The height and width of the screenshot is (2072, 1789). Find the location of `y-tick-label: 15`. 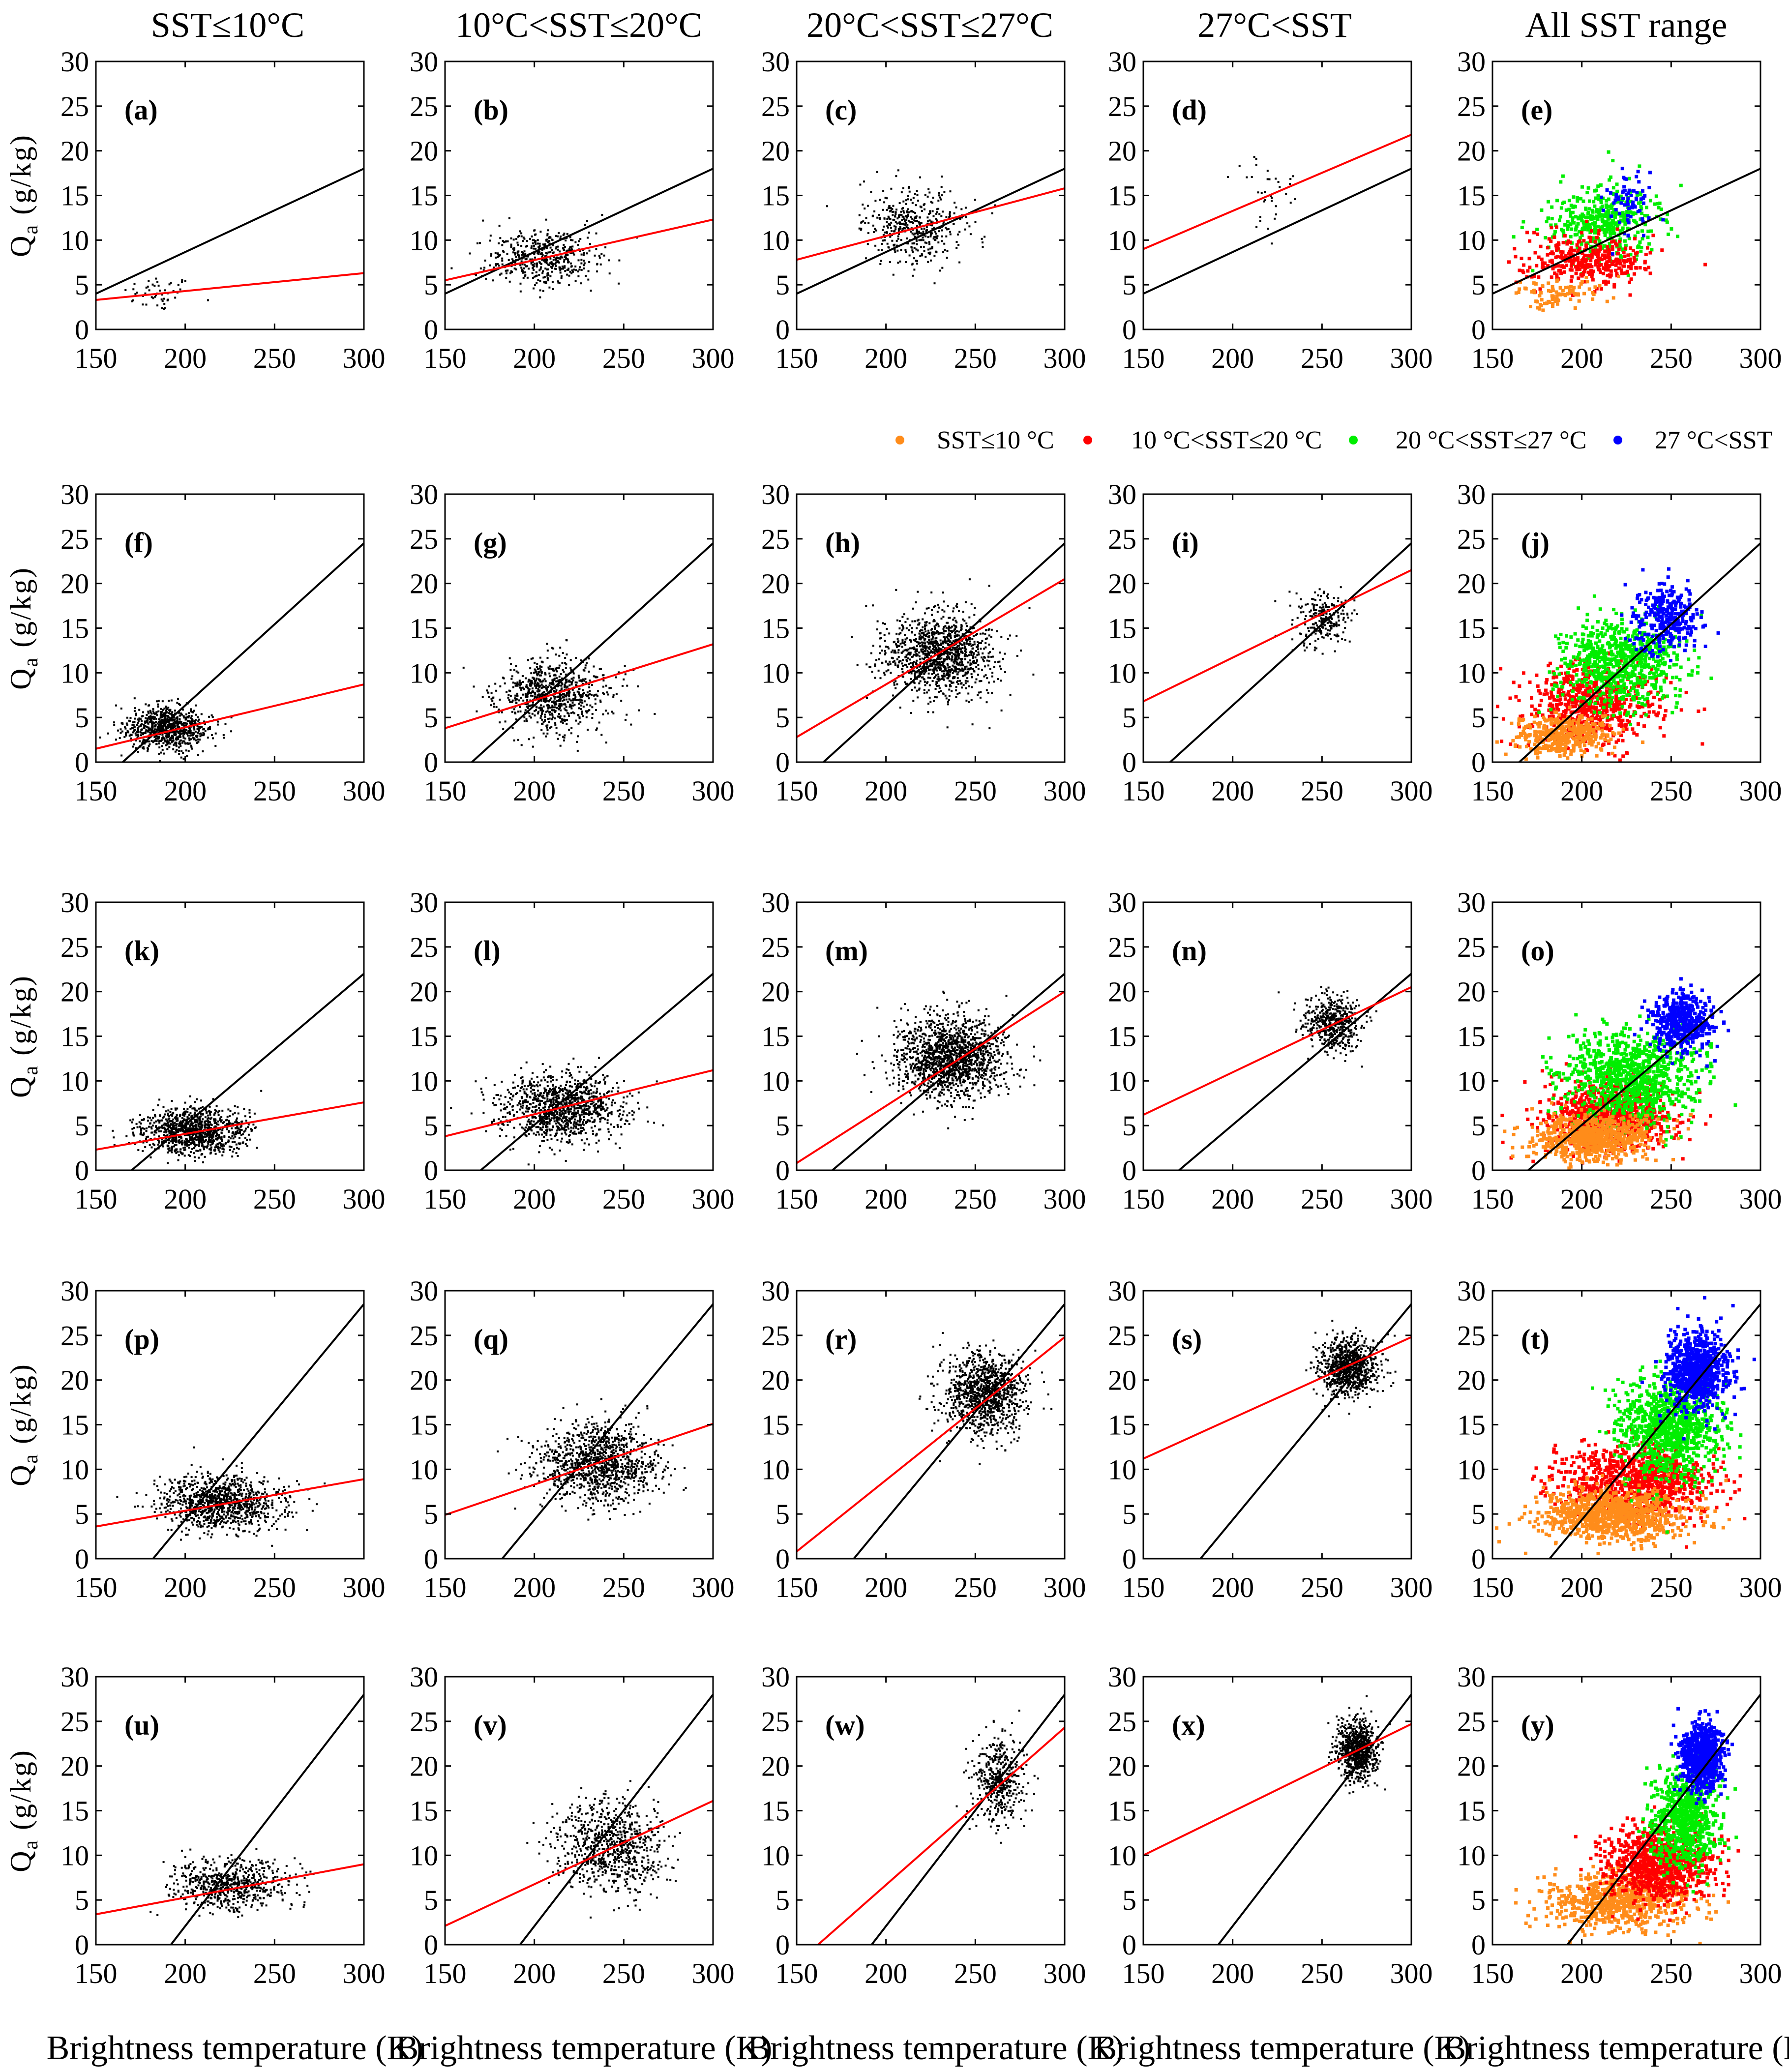

y-tick-label: 15 is located at coordinates (775, 196).